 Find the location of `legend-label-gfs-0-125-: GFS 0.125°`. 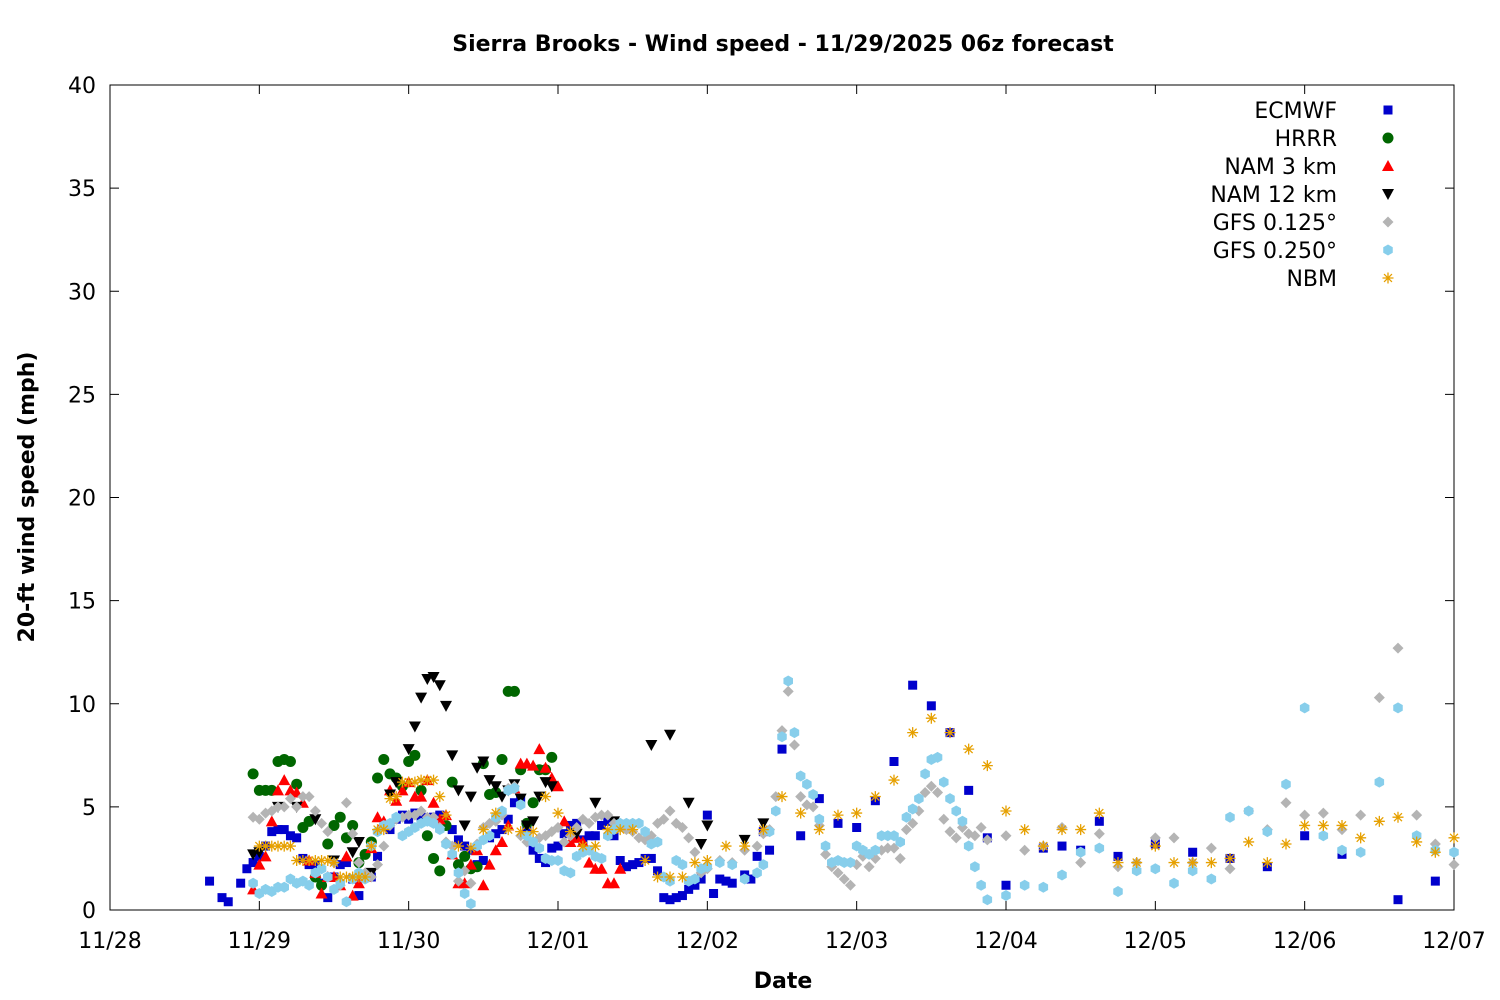

legend-label-gfs-0-125-: GFS 0.125° is located at coordinates (1275, 223).